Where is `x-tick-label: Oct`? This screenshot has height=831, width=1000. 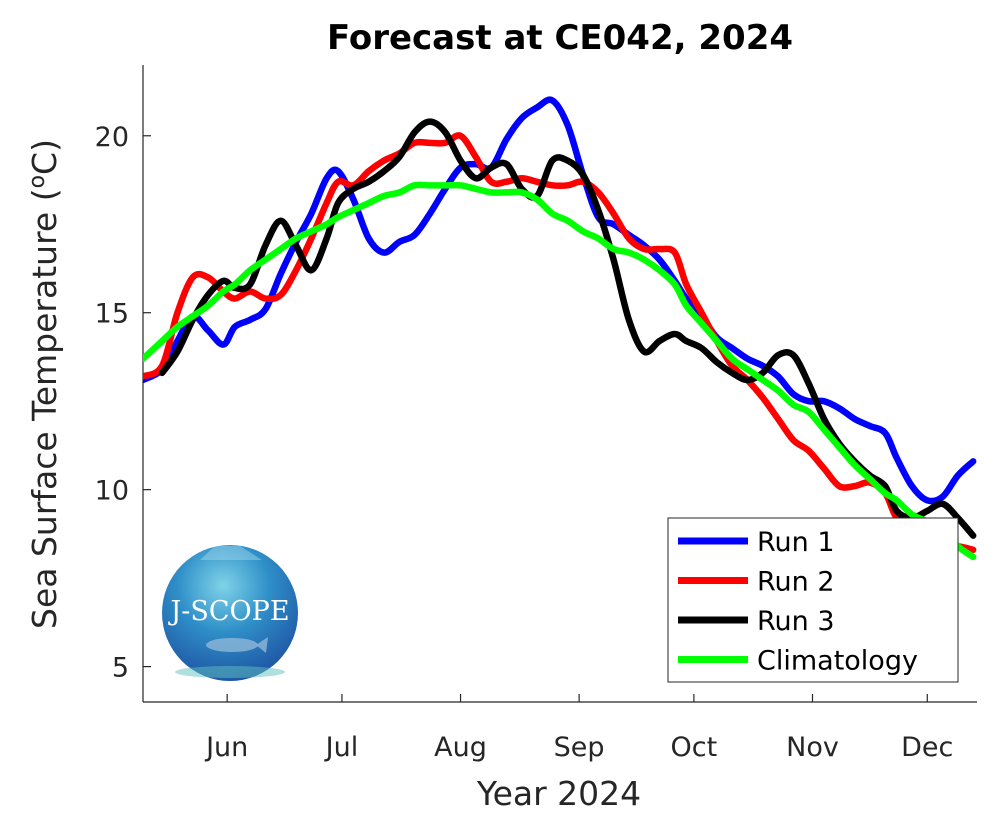 x-tick-label: Oct is located at coordinates (694, 747).